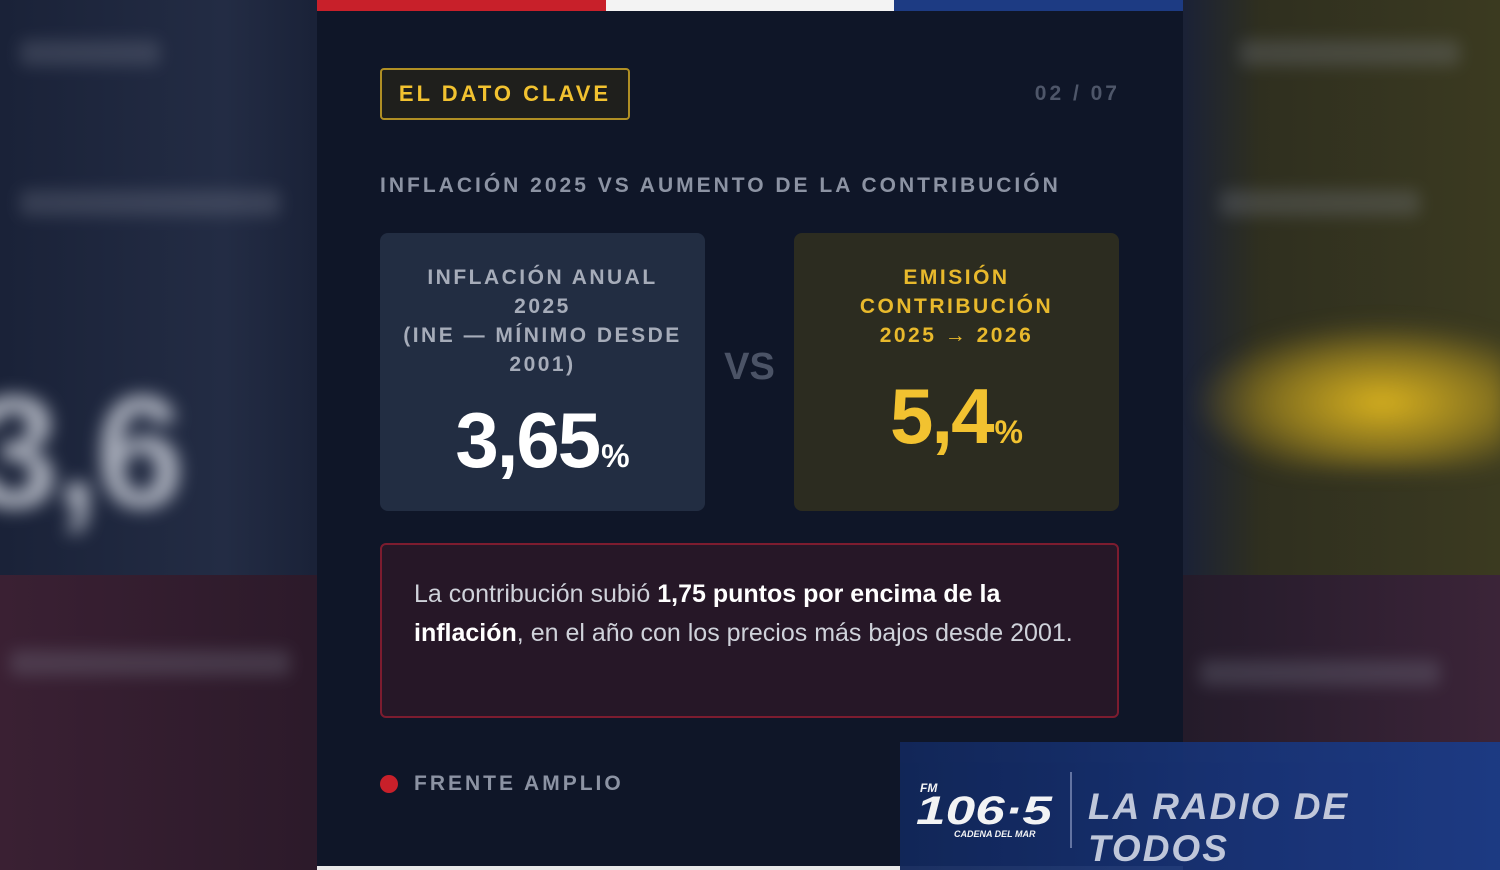 The width and height of the screenshot is (1500, 870). What do you see at coordinates (995, 834) in the screenshot?
I see `radio-station-name: CADENA DEL MAR` at bounding box center [995, 834].